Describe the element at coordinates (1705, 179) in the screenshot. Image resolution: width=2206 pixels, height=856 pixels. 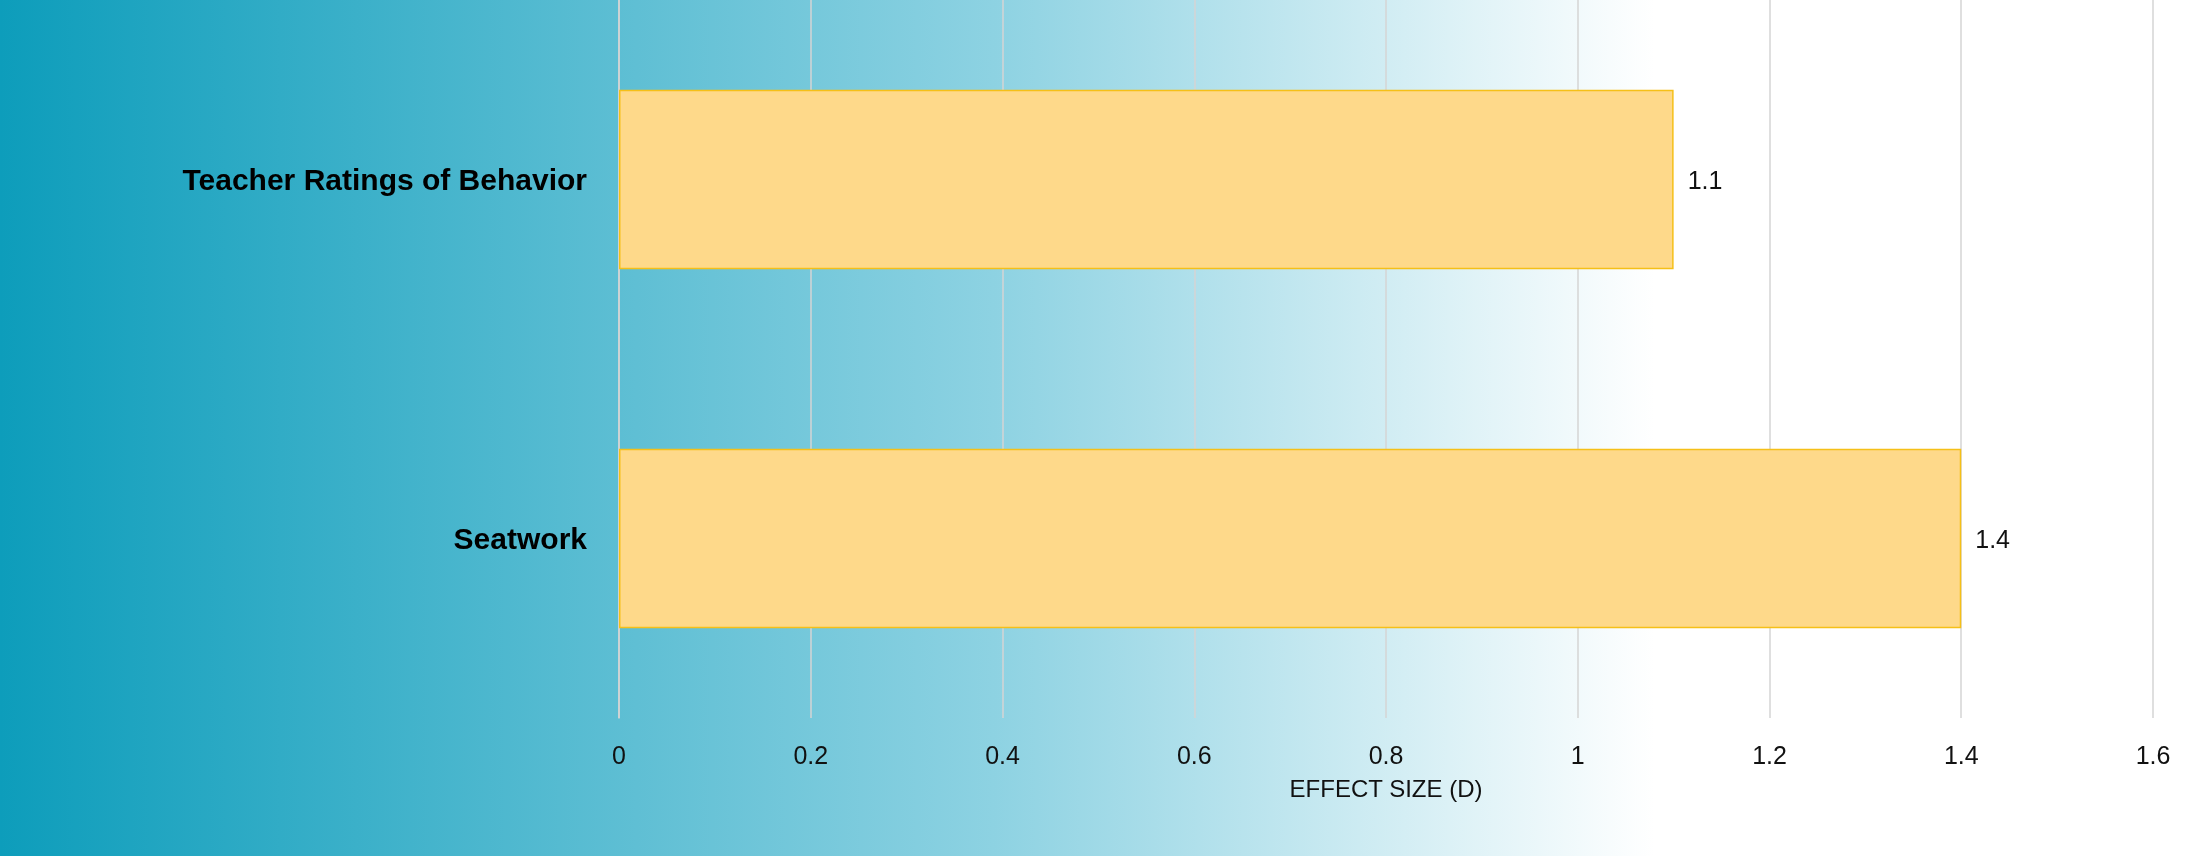
I see `data-label: 1.1` at that location.